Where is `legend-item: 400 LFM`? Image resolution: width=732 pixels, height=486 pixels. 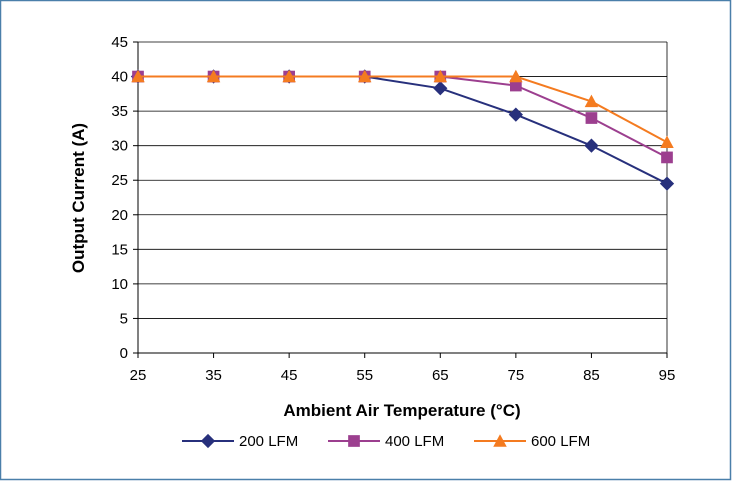
legend-item: 400 LFM is located at coordinates (386, 441).